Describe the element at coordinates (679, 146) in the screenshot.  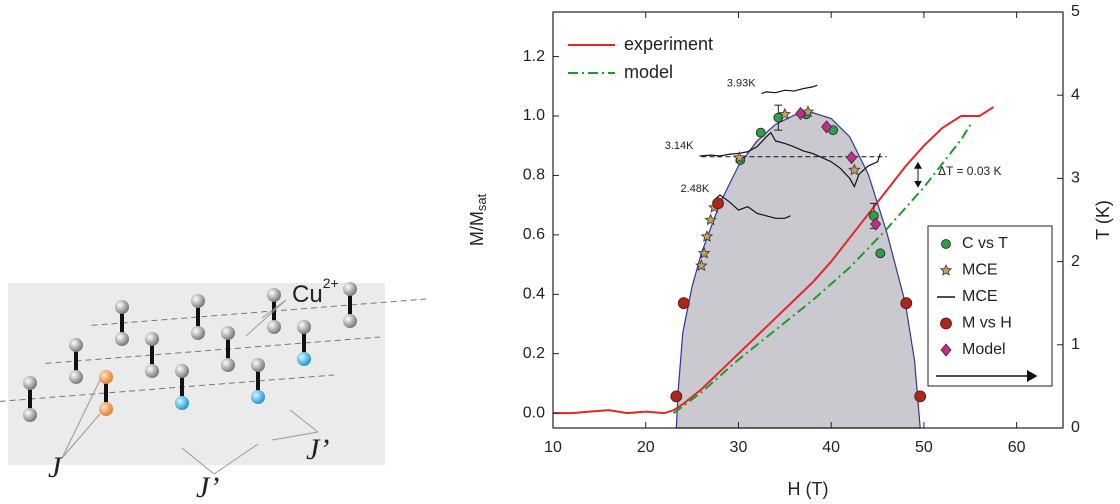
I see `trace-label: 3.14K` at that location.